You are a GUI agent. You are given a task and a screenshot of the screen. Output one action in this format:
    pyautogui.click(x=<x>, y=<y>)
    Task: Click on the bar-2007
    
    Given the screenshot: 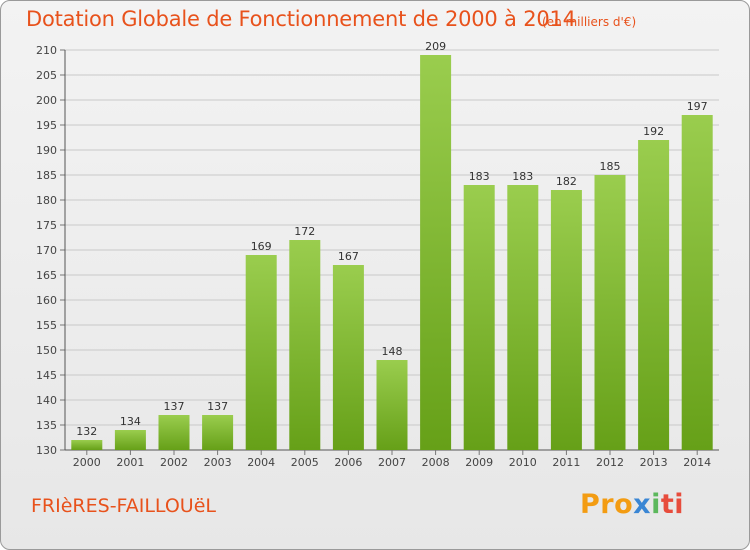 What is the action you would take?
    pyautogui.click(x=392, y=405)
    